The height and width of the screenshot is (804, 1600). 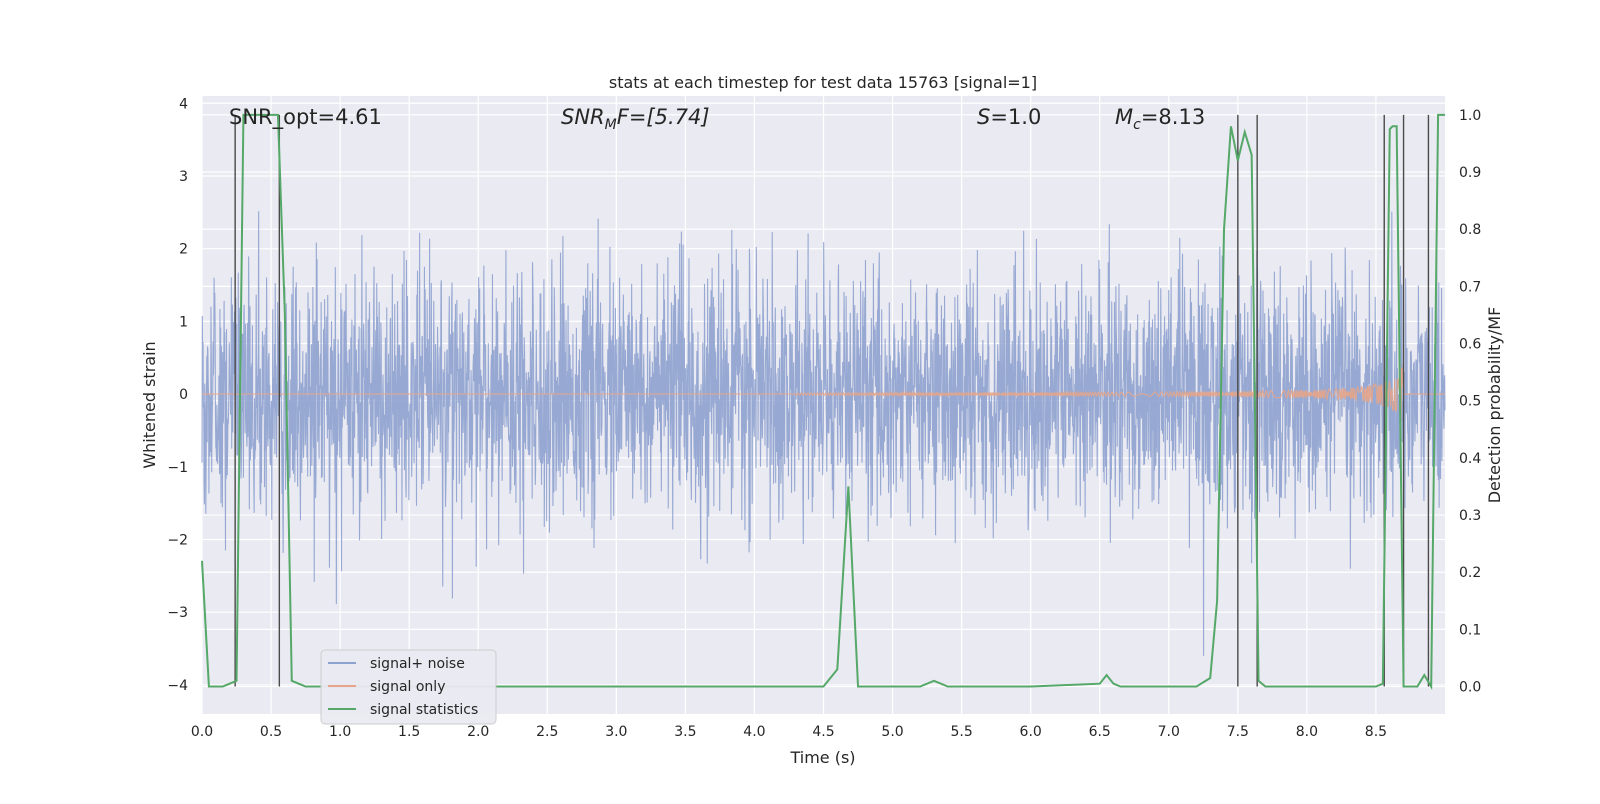 What do you see at coordinates (1470, 459) in the screenshot?
I see `y-right-tick-label: 0.4` at bounding box center [1470, 459].